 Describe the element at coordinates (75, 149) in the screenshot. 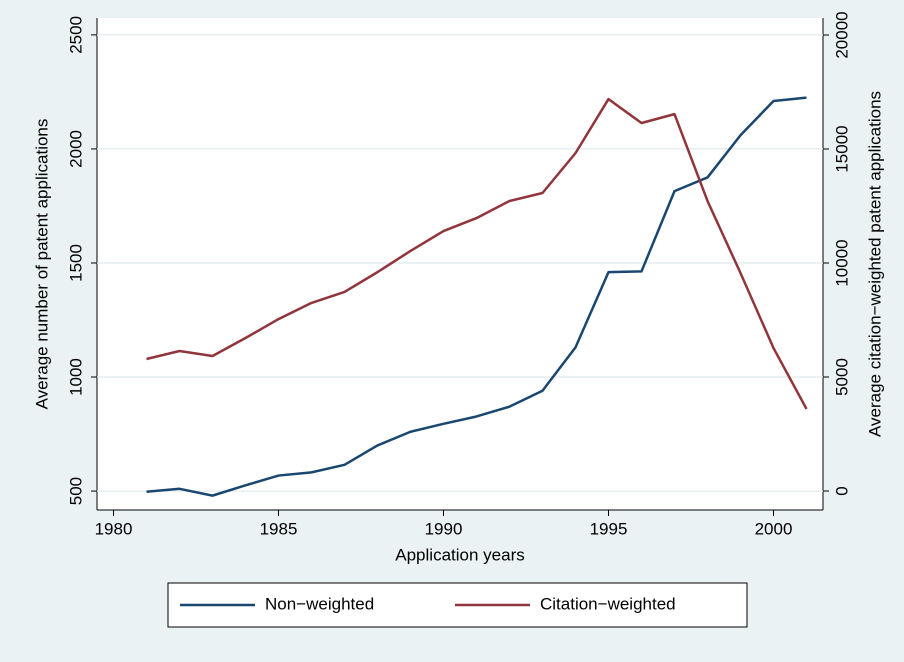

I see `y-tick-label: 2000` at that location.